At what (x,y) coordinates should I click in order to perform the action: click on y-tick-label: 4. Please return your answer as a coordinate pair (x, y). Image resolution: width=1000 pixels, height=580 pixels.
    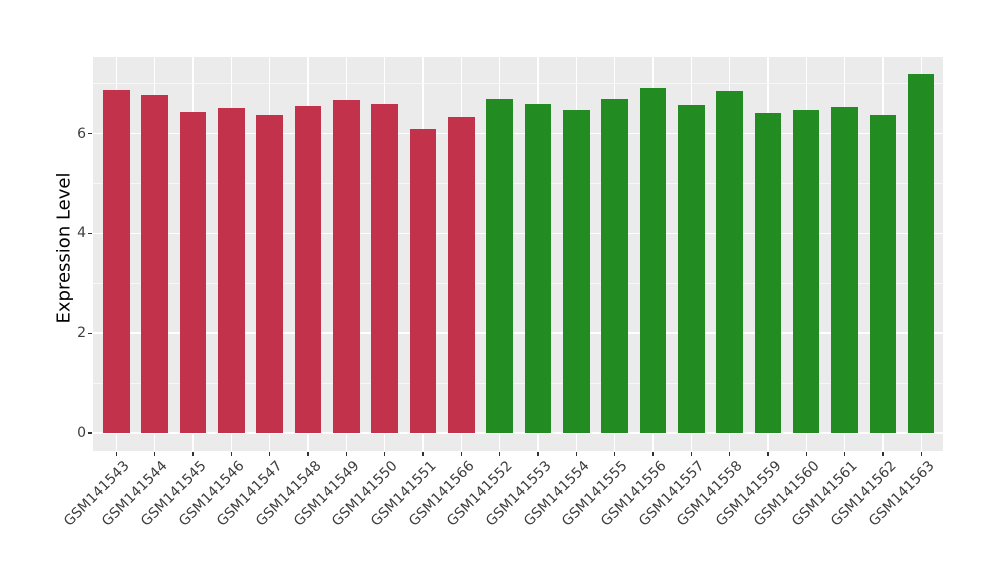
    Looking at the image, I should click on (81, 233).